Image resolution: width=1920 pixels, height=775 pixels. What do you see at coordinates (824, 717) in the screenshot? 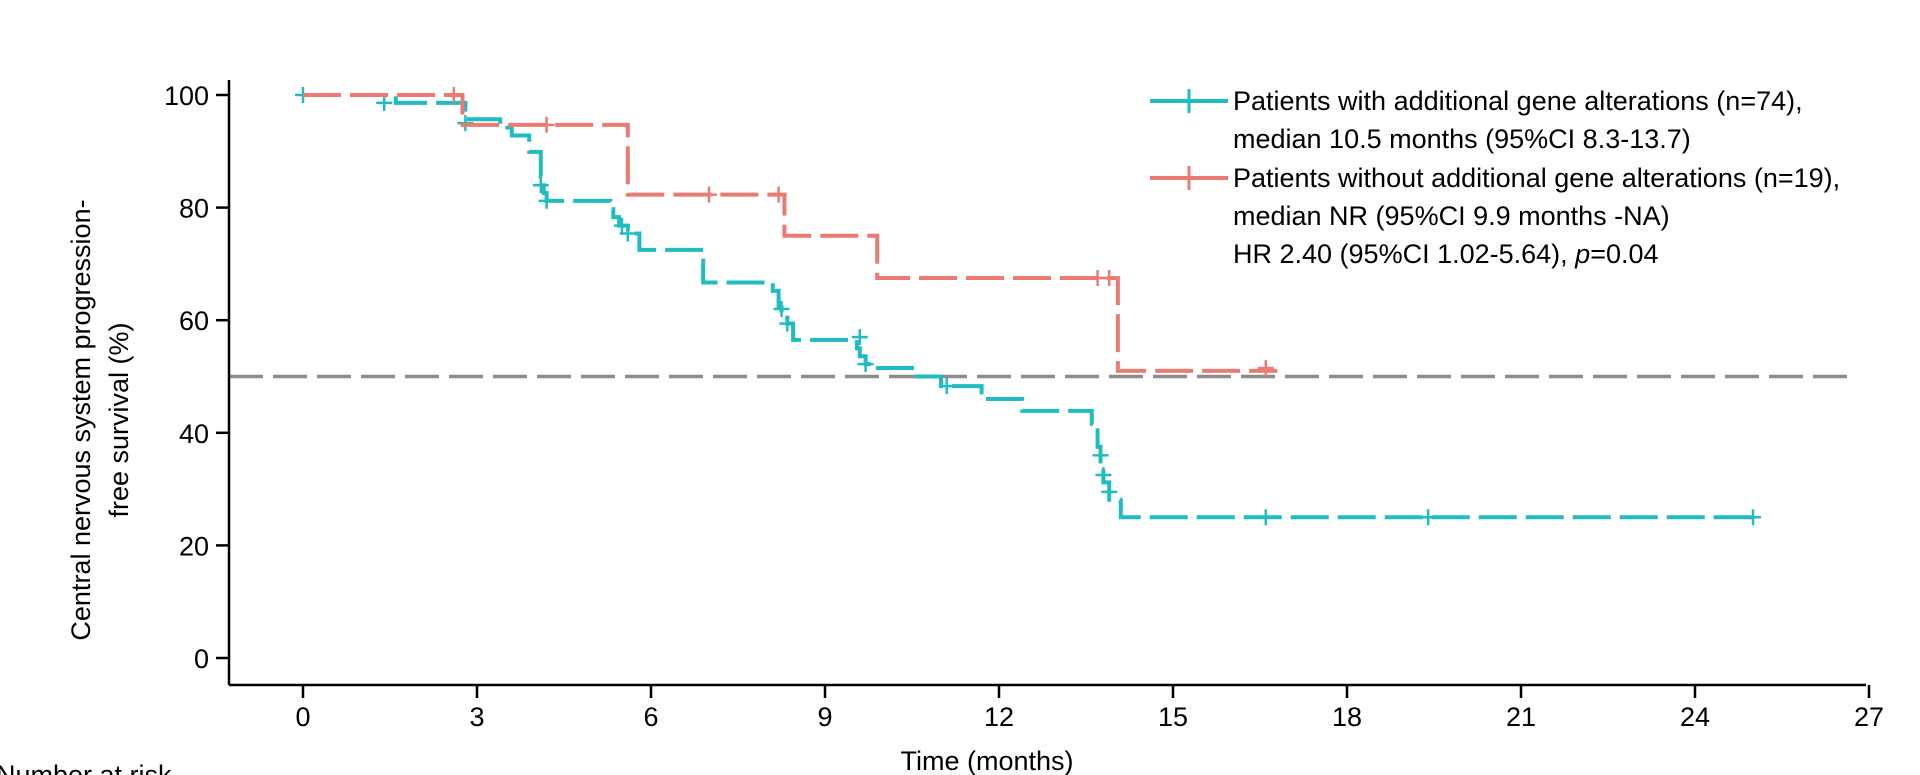
I see `x-tick-label: 9` at bounding box center [824, 717].